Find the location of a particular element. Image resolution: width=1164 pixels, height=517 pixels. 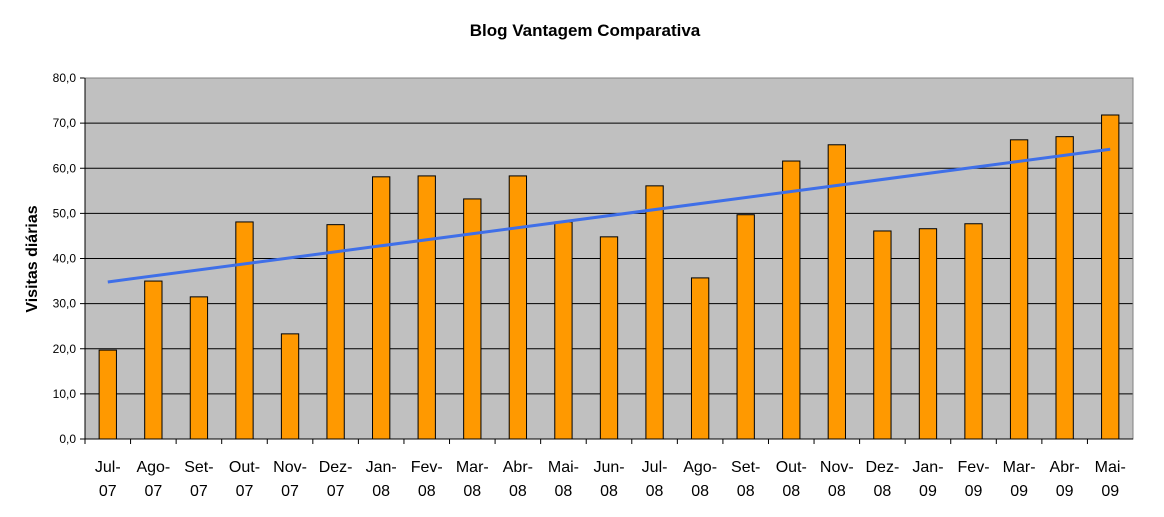

y-tick-label: 20,0 is located at coordinates (65, 349).